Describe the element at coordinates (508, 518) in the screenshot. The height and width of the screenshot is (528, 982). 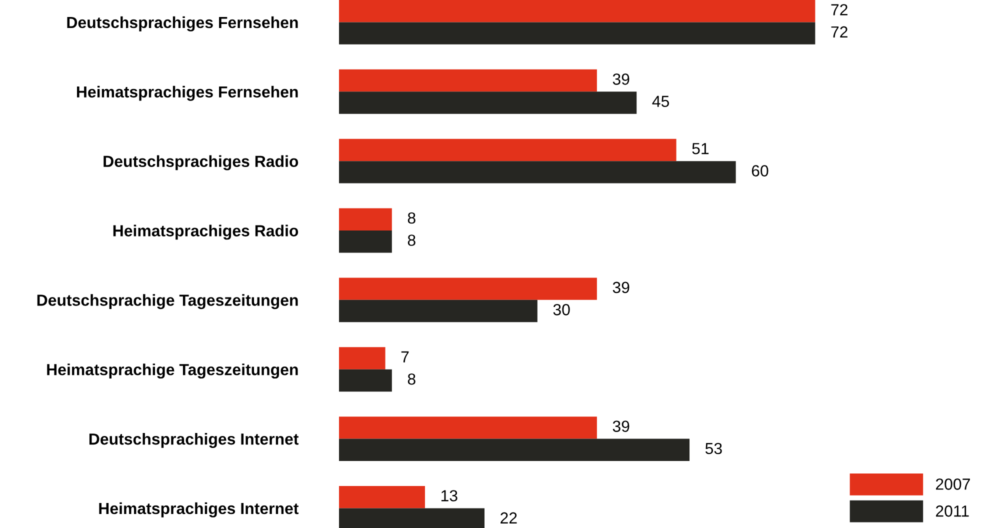
I see `data-label: 22` at that location.